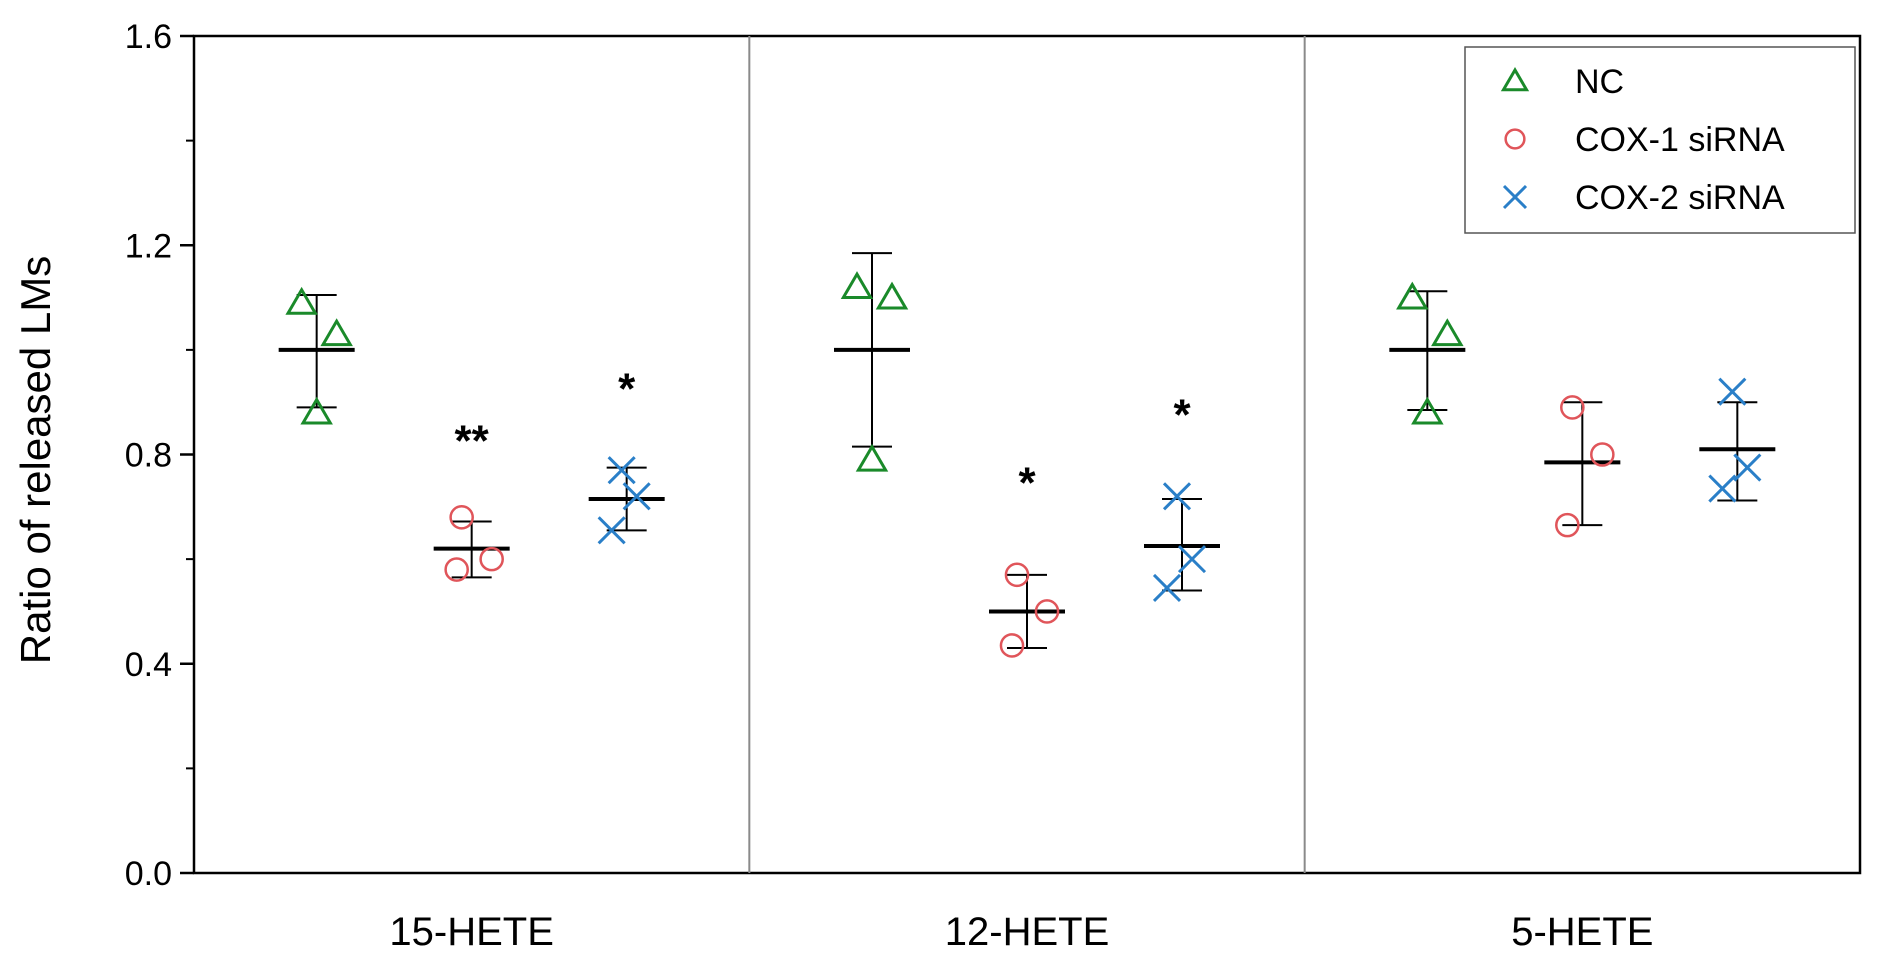 Image resolution: width=1889 pixels, height=968 pixels. Describe the element at coordinates (1599, 82) in the screenshot. I see `legend-label: NC` at that location.